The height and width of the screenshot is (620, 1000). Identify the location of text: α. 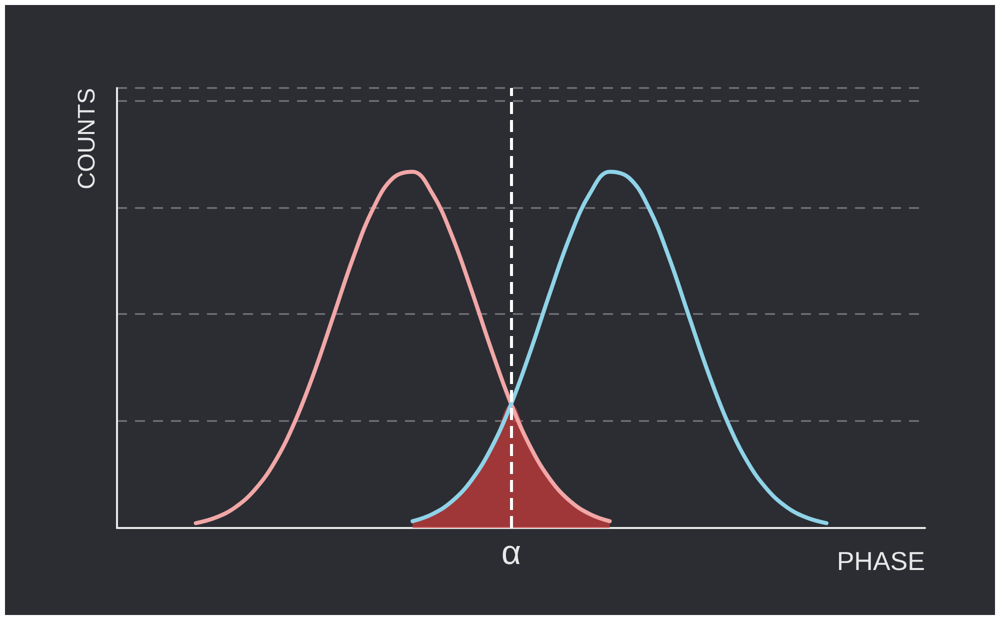
(511, 553).